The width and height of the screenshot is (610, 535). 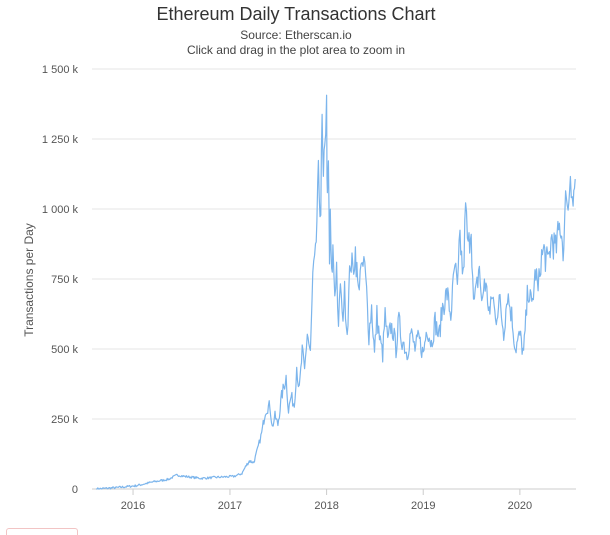 I want to click on x-tick-label: 2017, so click(x=230, y=506).